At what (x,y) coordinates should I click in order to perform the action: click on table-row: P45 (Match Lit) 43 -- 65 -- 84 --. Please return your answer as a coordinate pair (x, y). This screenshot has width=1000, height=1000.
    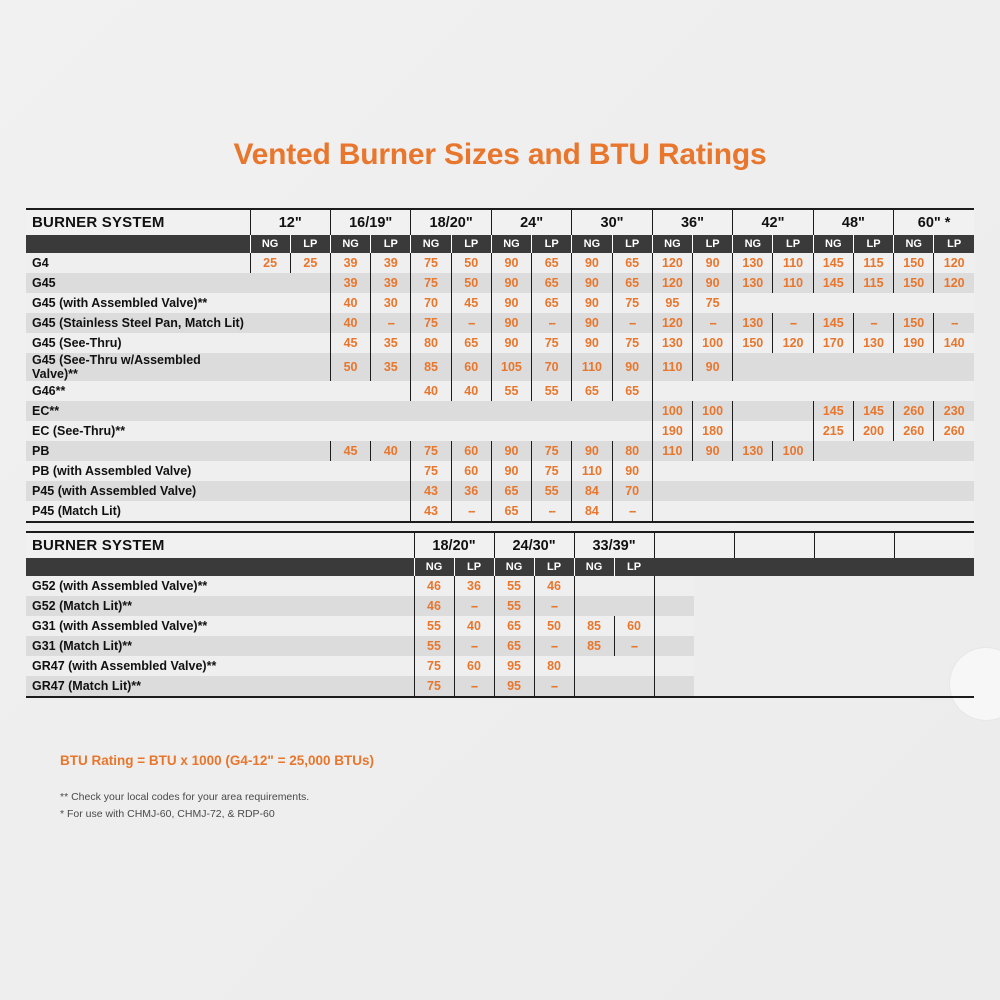
    Looking at the image, I should click on (500, 511).